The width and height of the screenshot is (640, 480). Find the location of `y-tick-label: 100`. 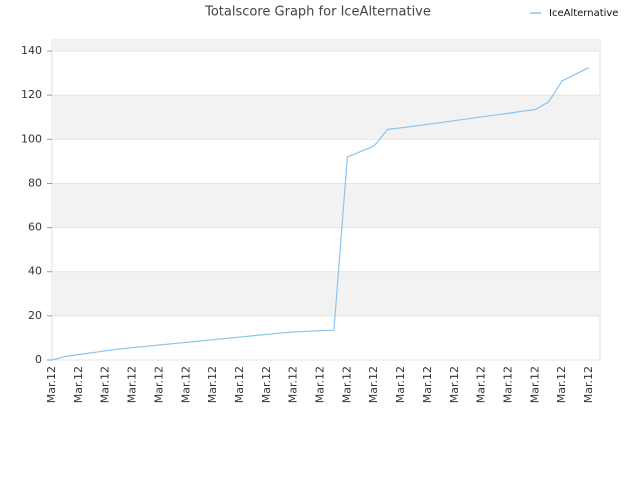

y-tick-label: 100 is located at coordinates (31, 138).